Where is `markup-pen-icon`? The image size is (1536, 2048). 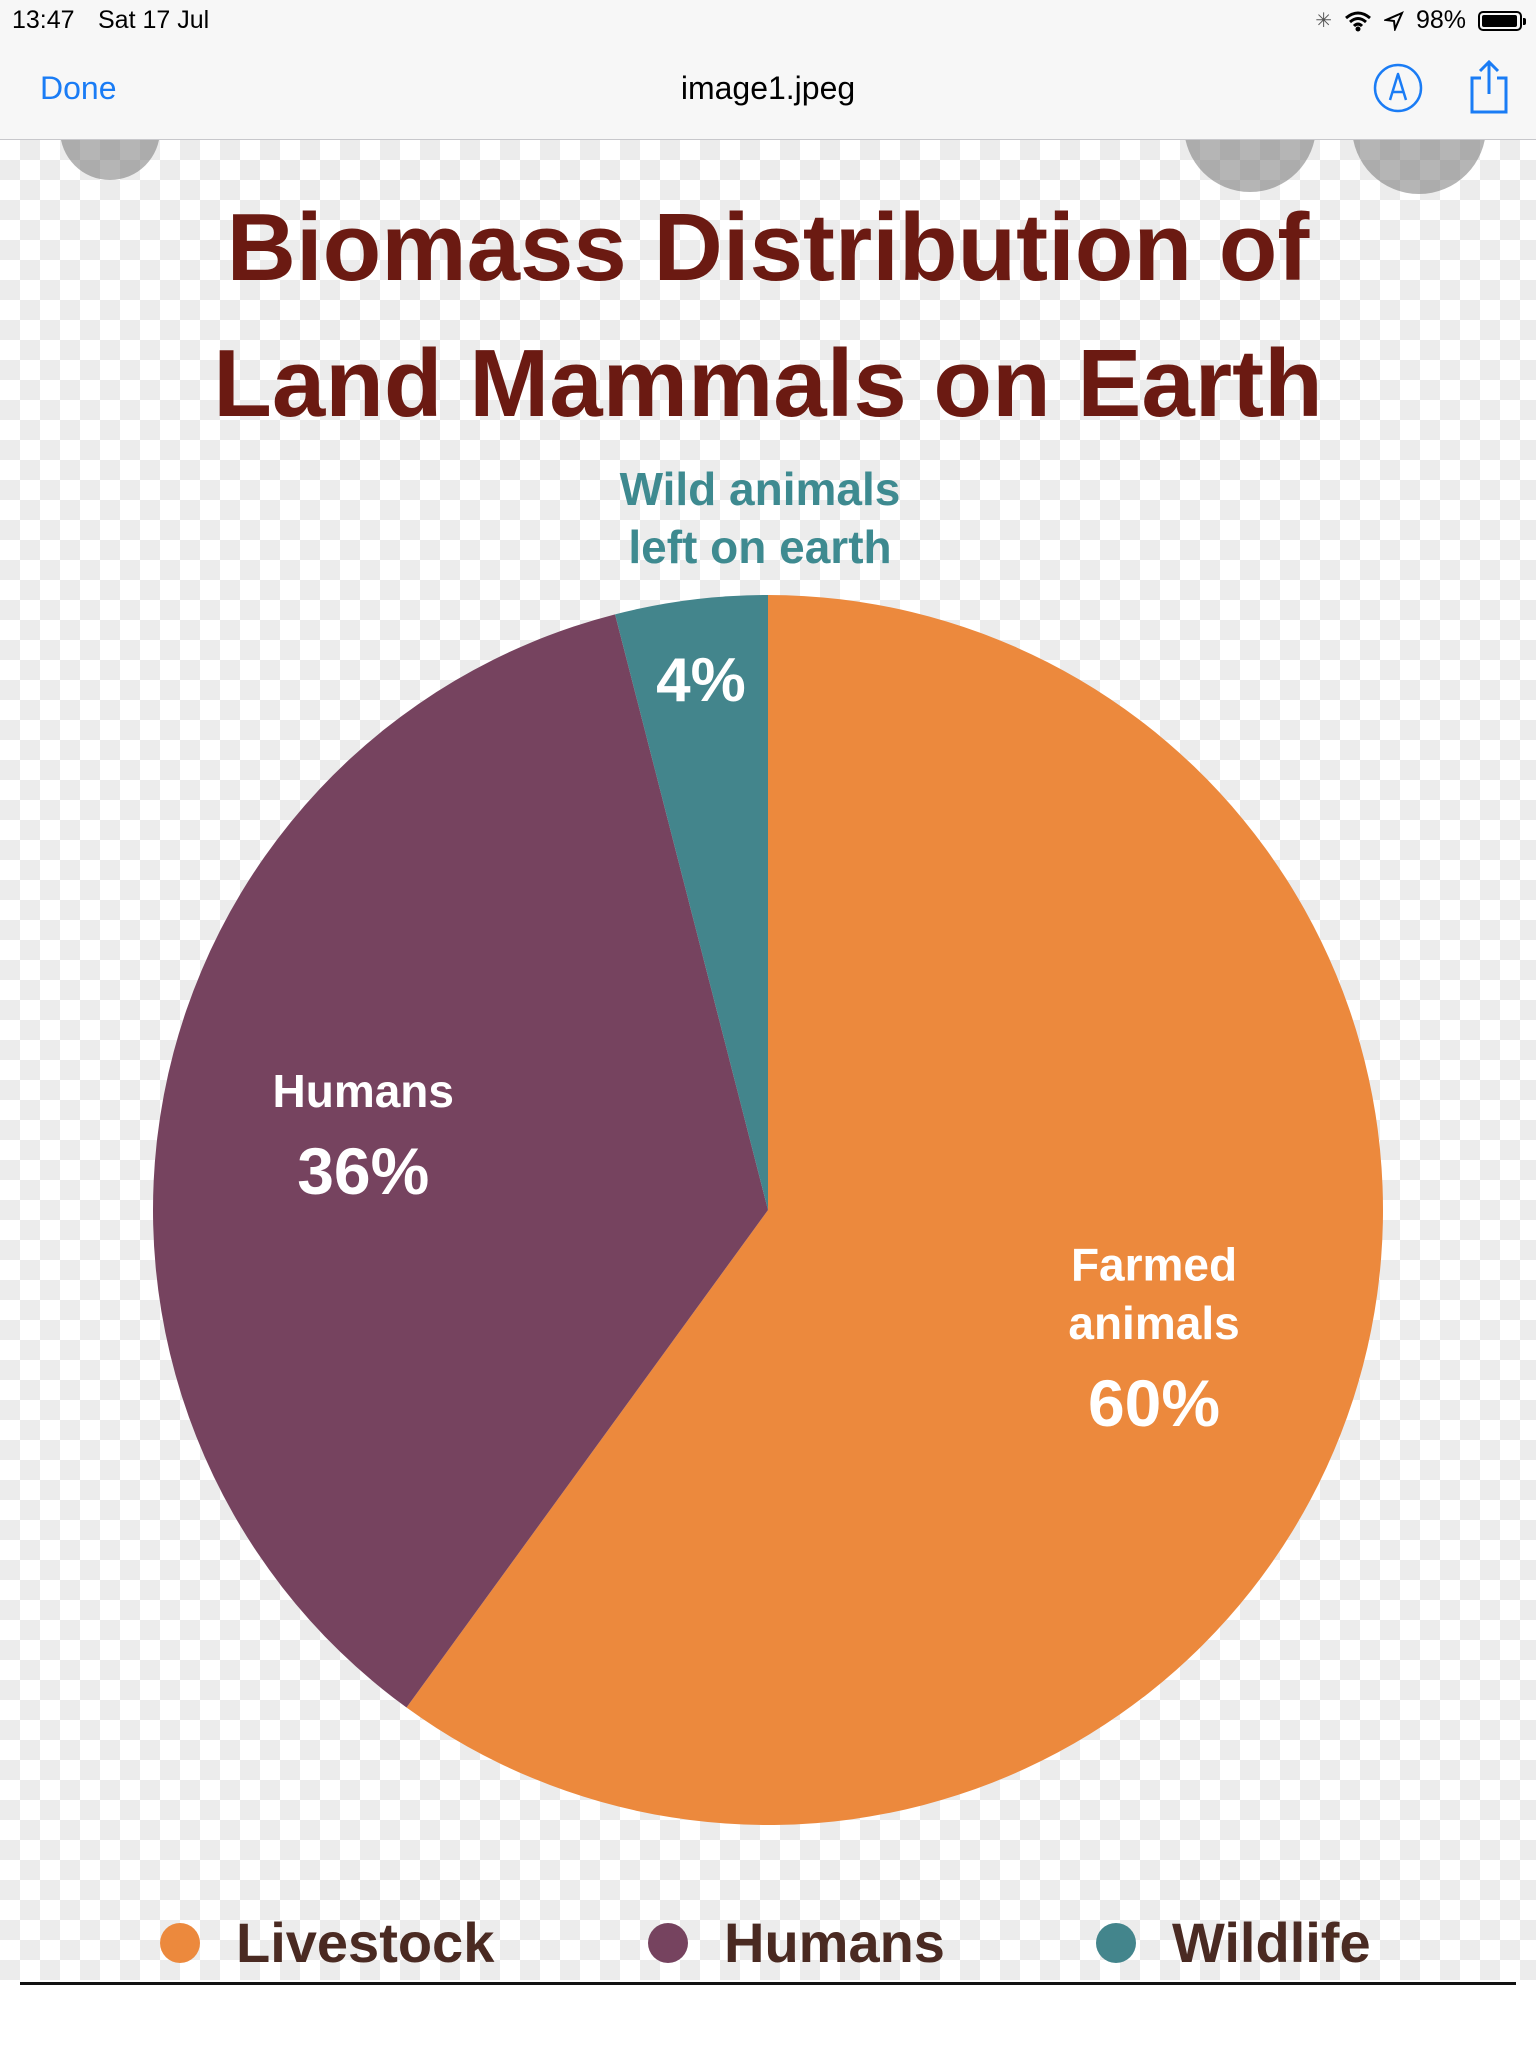
markup-pen-icon is located at coordinates (1398, 88).